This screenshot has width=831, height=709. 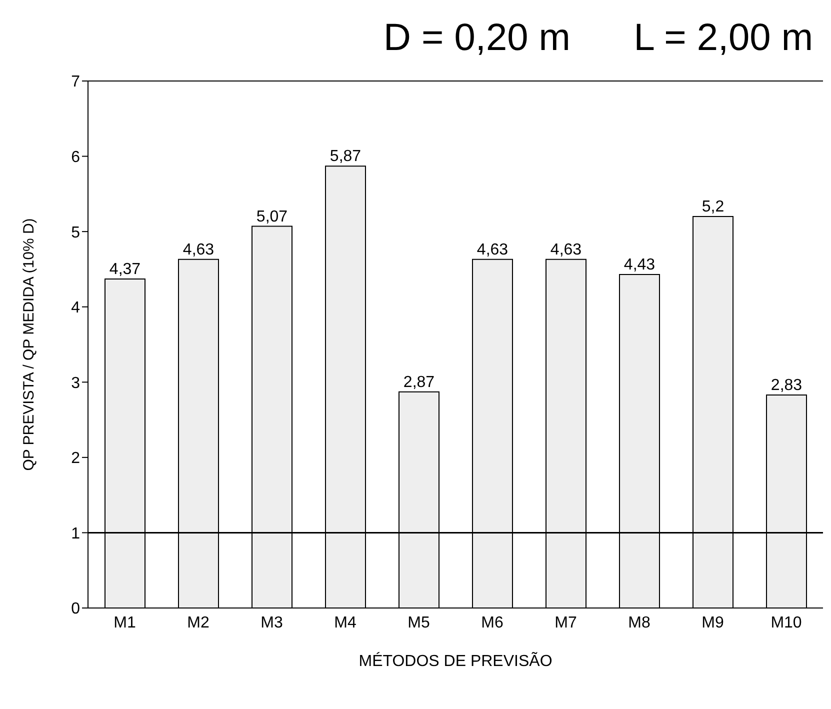 What do you see at coordinates (455, 660) in the screenshot?
I see `x-axis-title: MÉTODOS DE PREVISÃO` at bounding box center [455, 660].